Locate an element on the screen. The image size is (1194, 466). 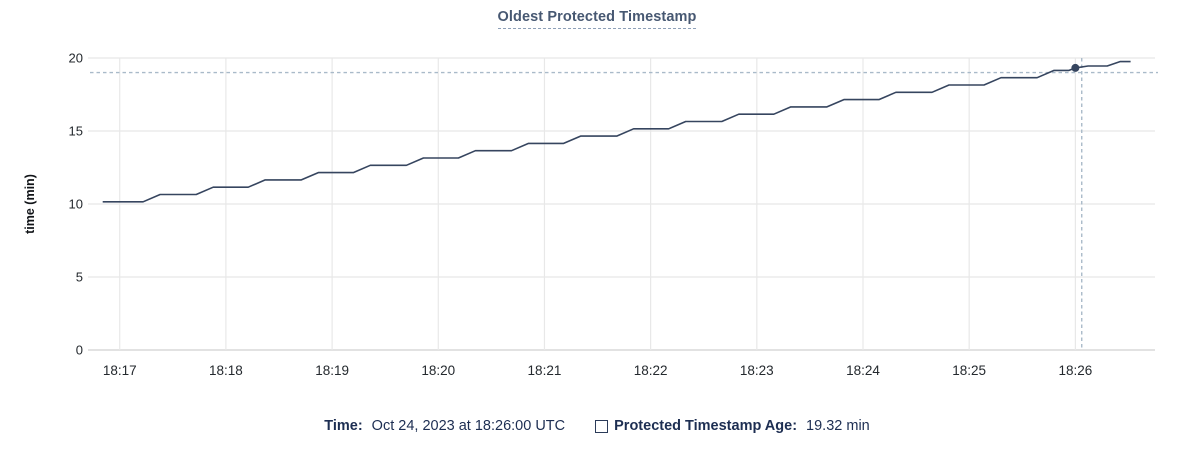
x-tick-label: 18:23 is located at coordinates (757, 370).